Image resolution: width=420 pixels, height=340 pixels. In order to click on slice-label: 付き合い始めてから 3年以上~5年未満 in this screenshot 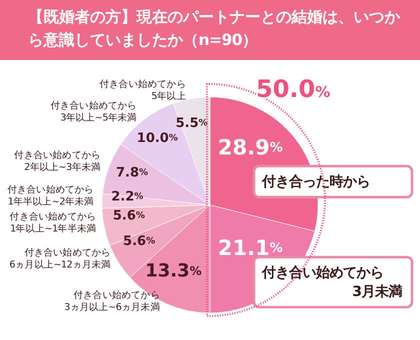, I will do `click(94, 112)`.